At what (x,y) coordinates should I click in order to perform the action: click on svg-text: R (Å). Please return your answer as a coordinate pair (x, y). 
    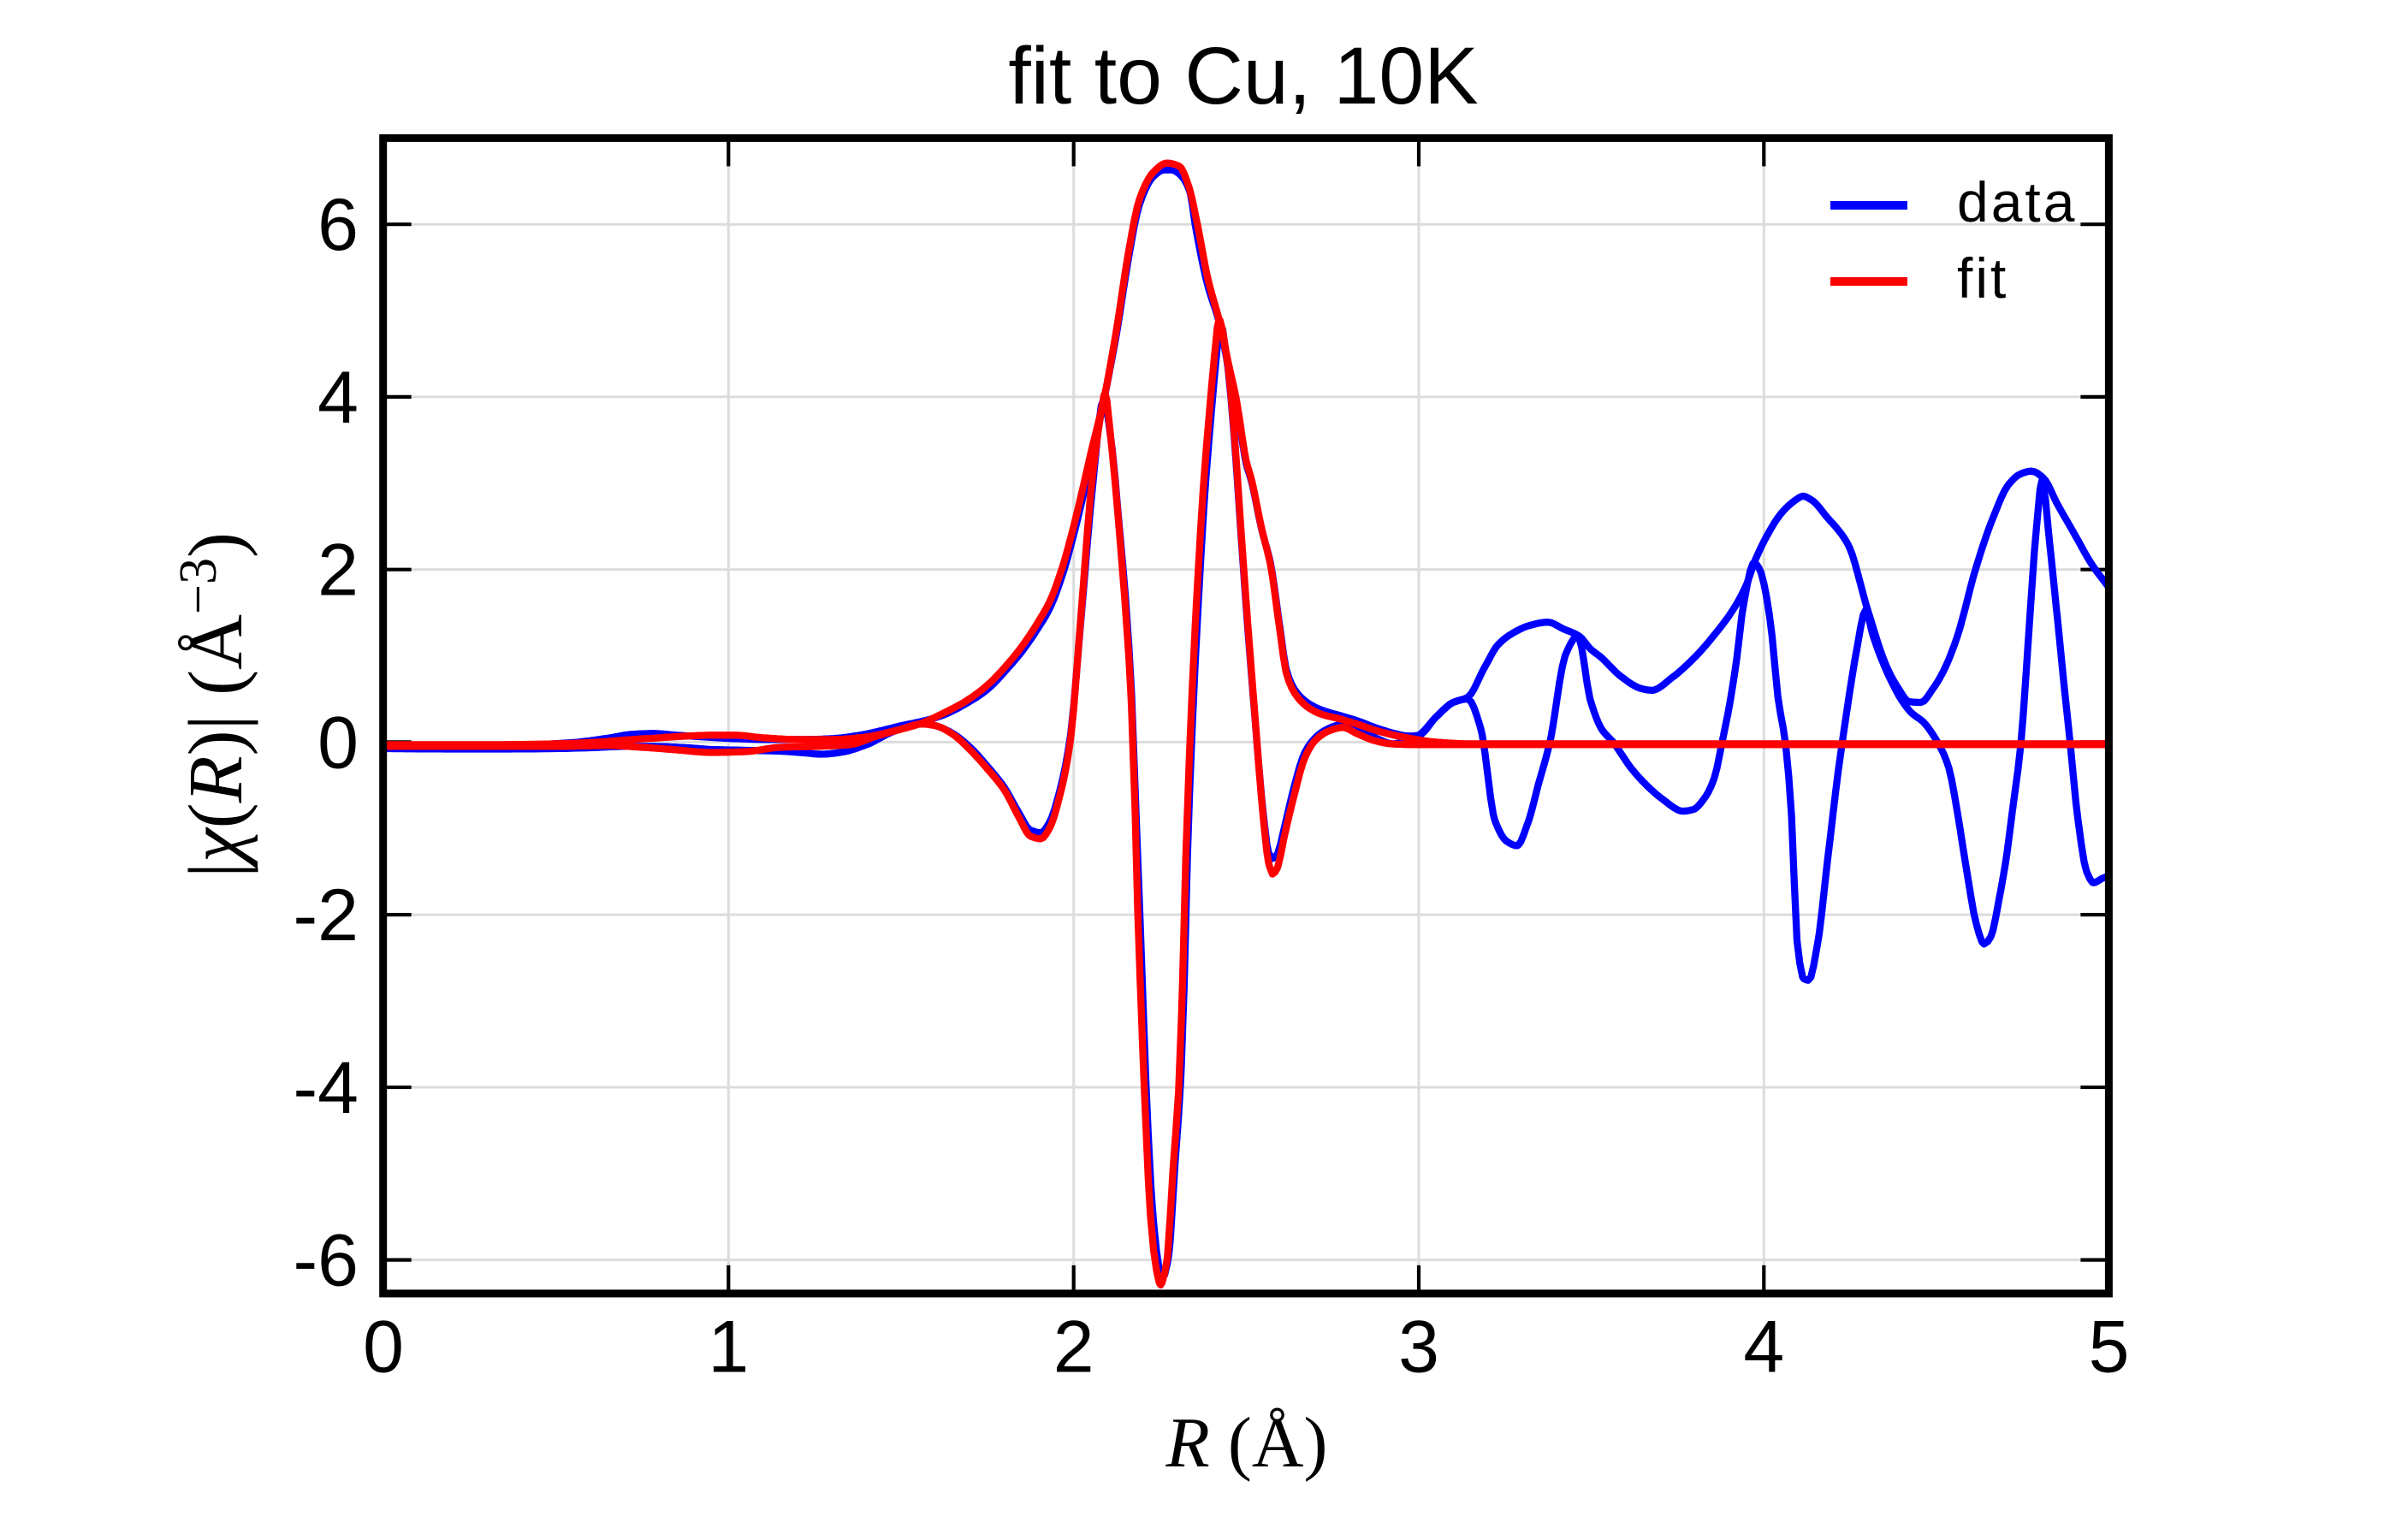
    Looking at the image, I should click on (1246, 1443).